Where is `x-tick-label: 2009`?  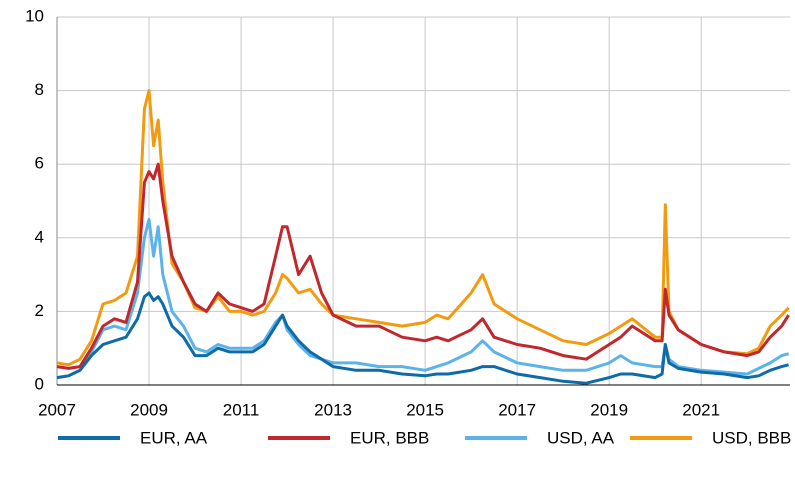 x-tick-label: 2009 is located at coordinates (149, 409).